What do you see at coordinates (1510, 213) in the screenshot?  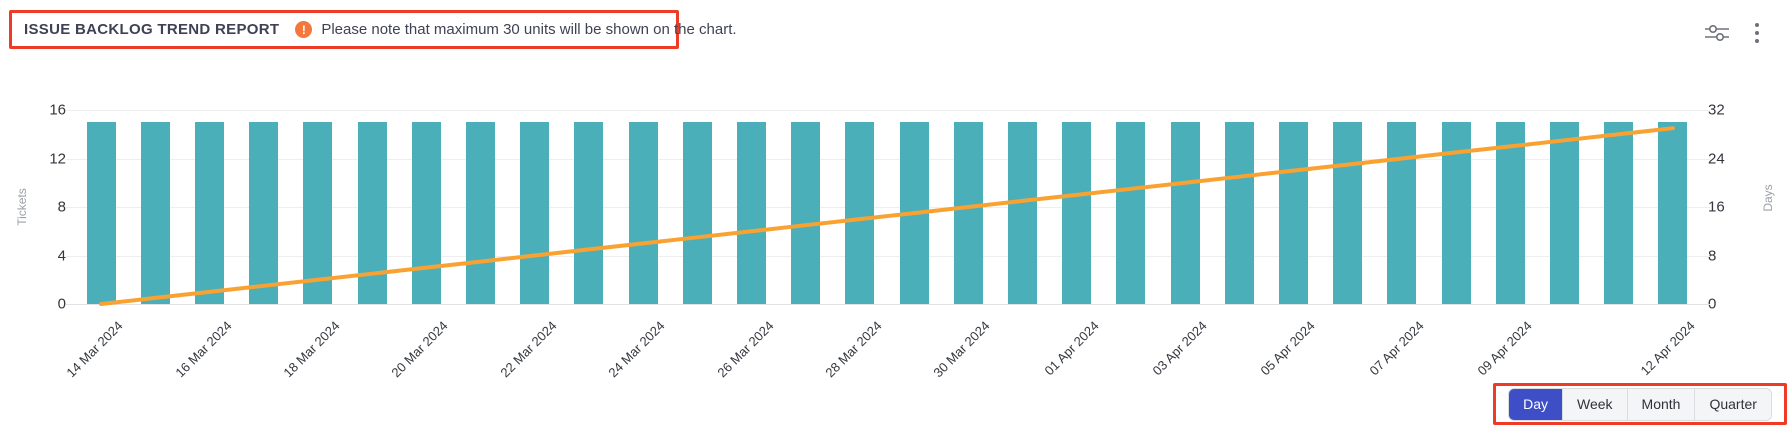 I see `bar-09-apr-2024` at bounding box center [1510, 213].